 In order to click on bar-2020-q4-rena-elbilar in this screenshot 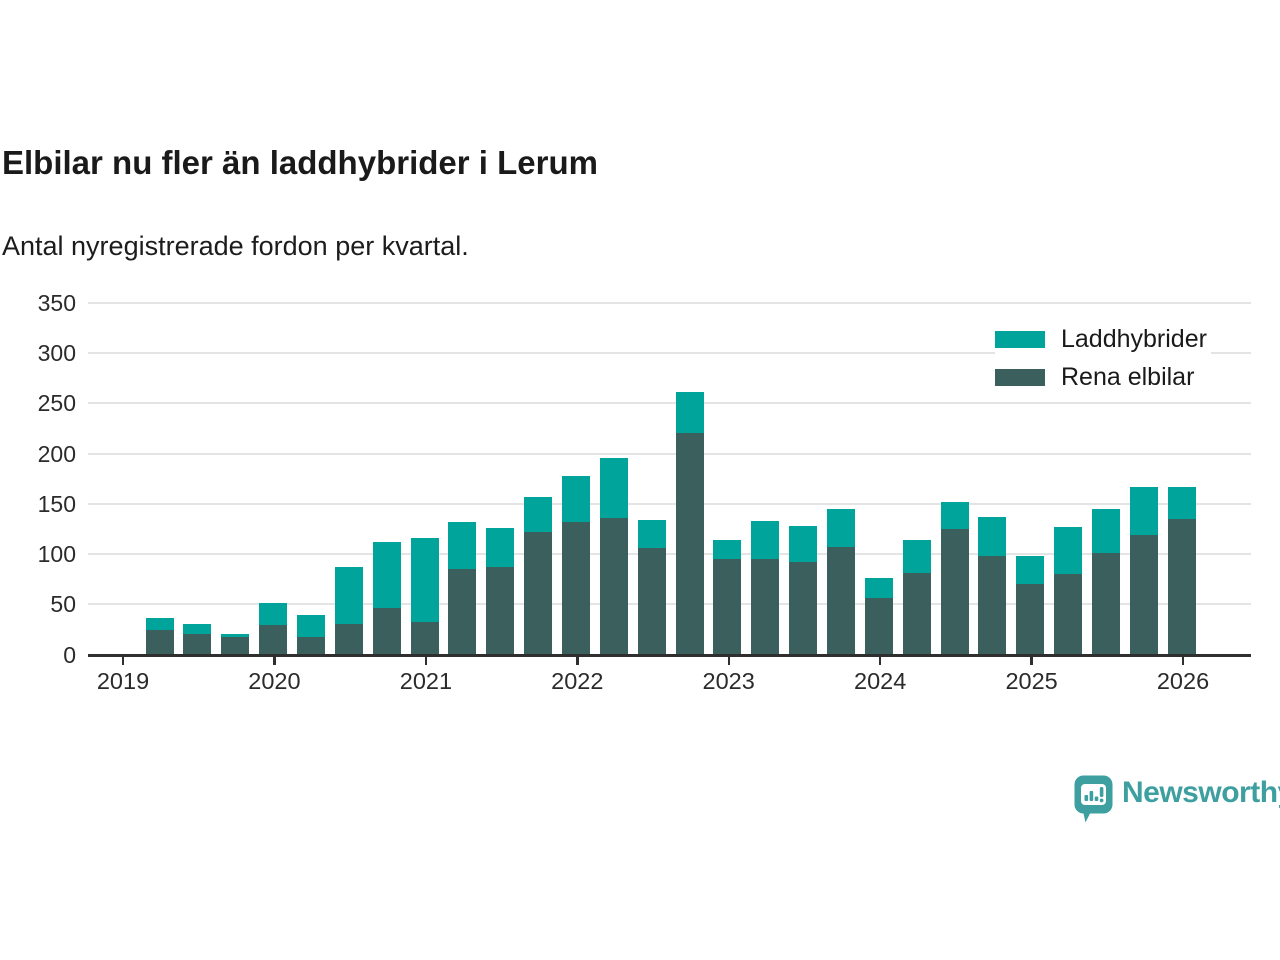, I will do `click(386, 631)`.